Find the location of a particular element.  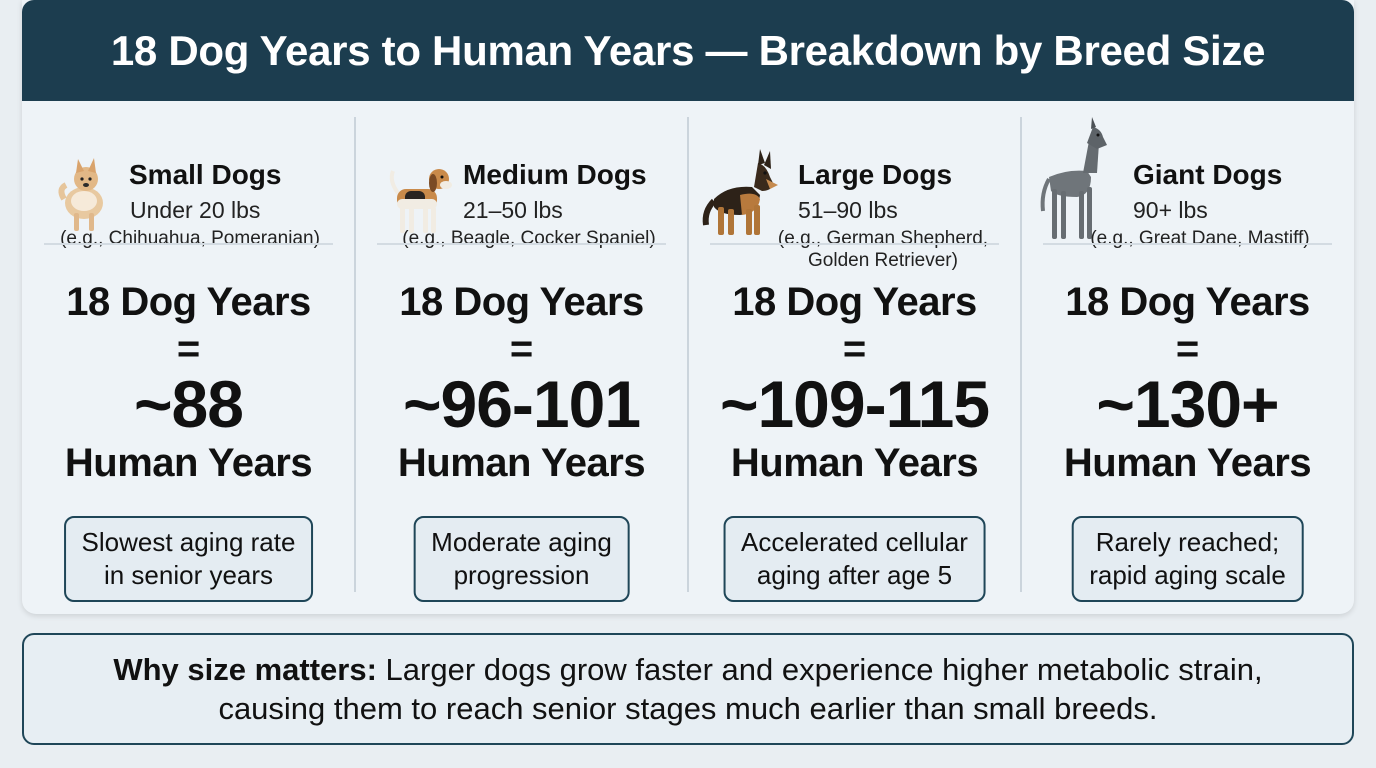

size-category-name: Large Dogs is located at coordinates (875, 174).